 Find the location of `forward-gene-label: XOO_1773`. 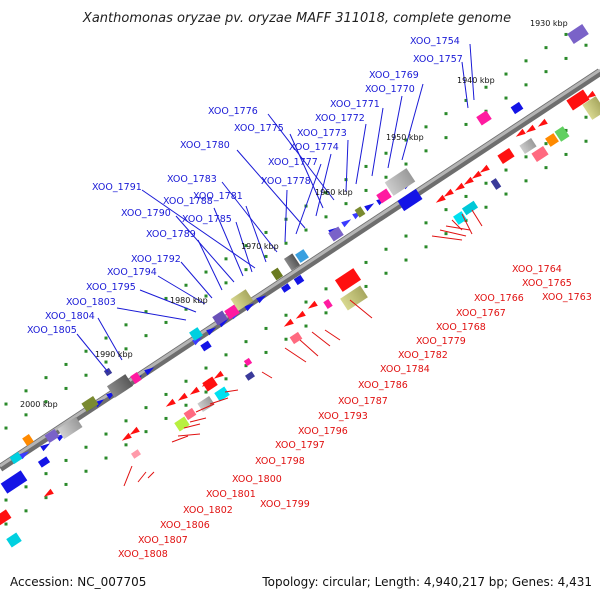

forward-gene-label: XOO_1773 is located at coordinates (322, 133).